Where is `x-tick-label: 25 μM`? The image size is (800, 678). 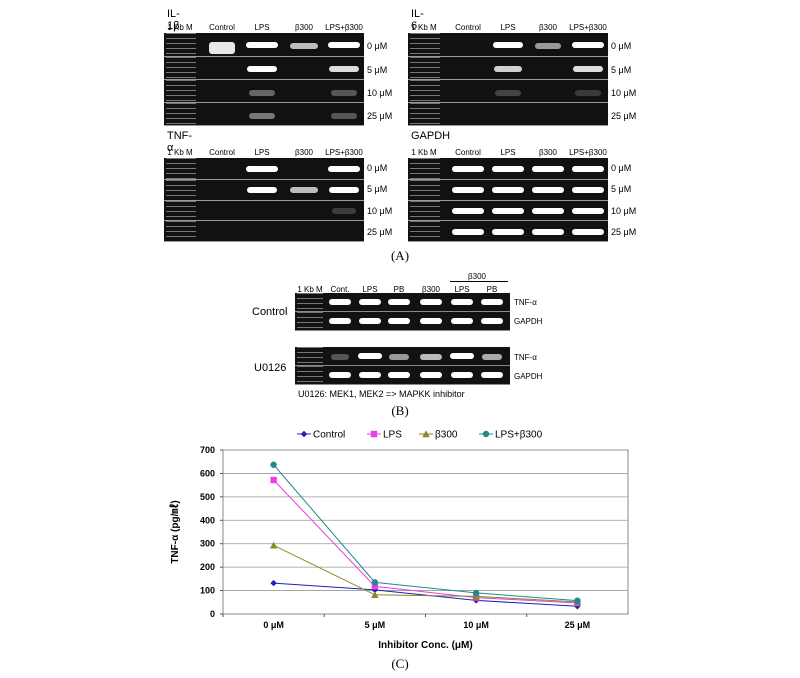
x-tick-label: 25 μM is located at coordinates (578, 625).